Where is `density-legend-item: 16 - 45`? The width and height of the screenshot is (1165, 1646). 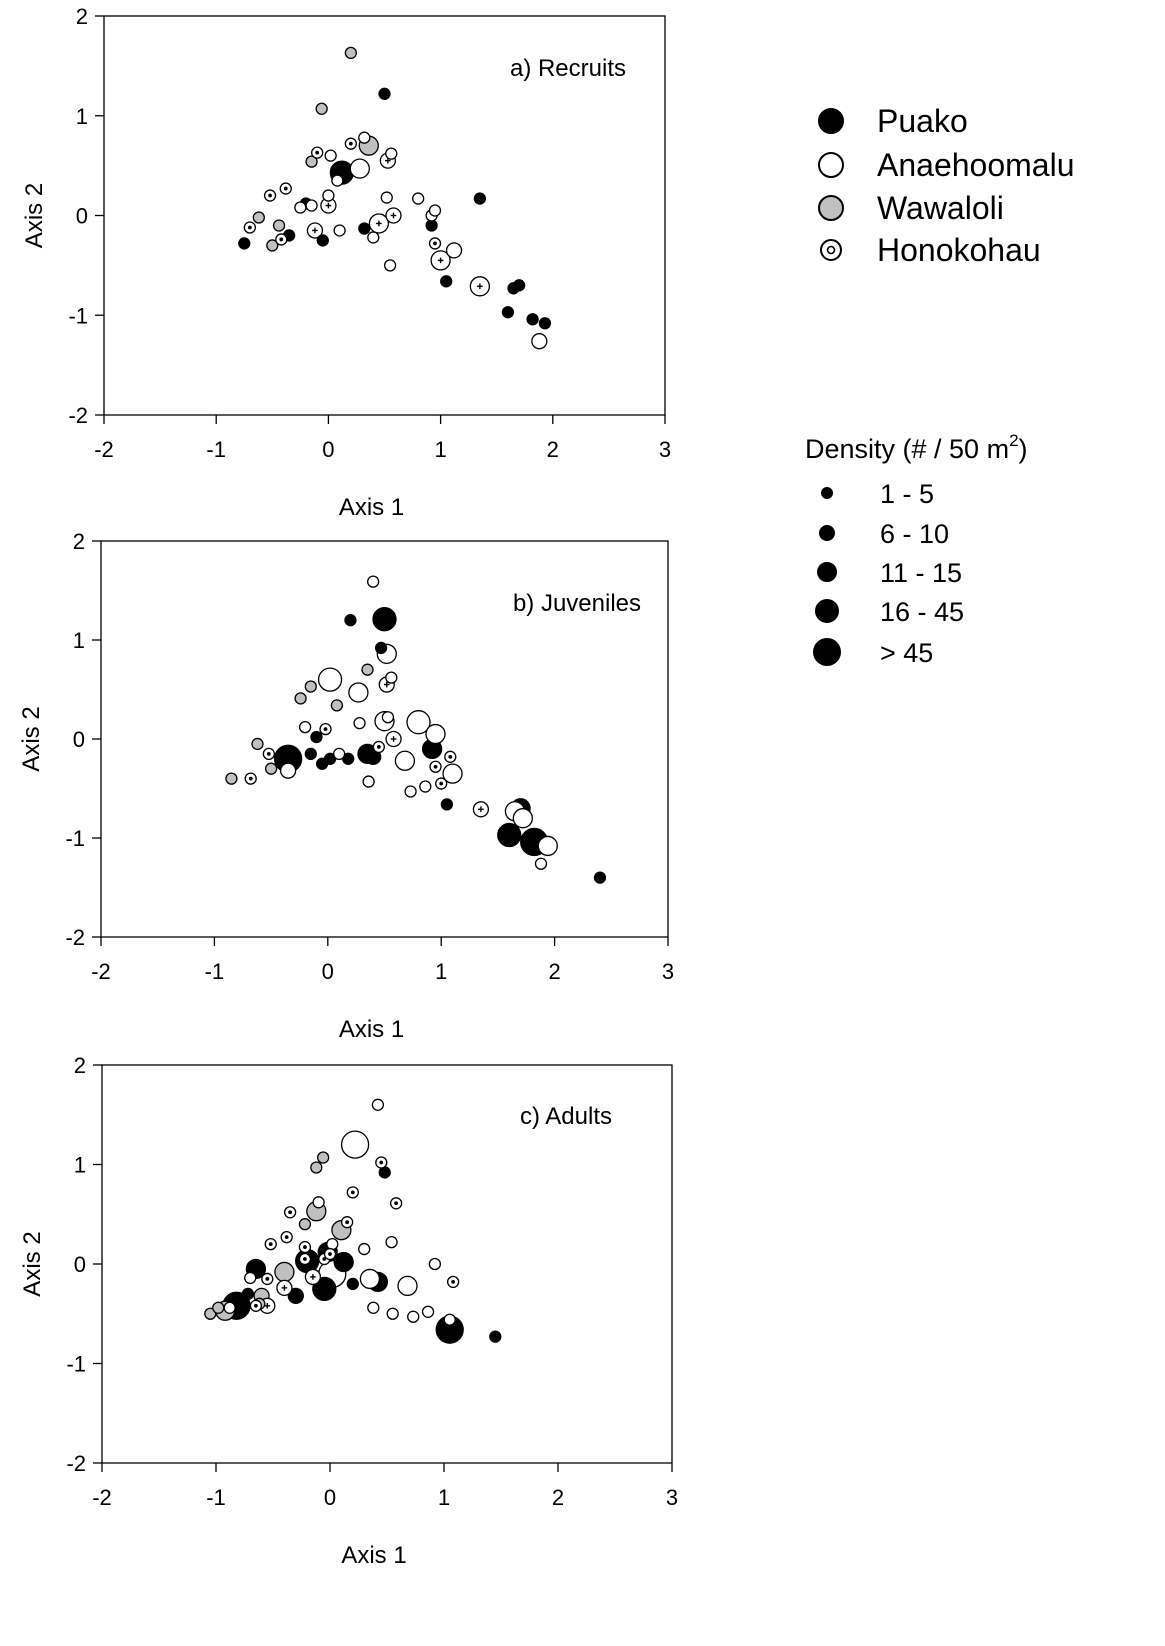
density-legend-item: 16 - 45 is located at coordinates (889, 612).